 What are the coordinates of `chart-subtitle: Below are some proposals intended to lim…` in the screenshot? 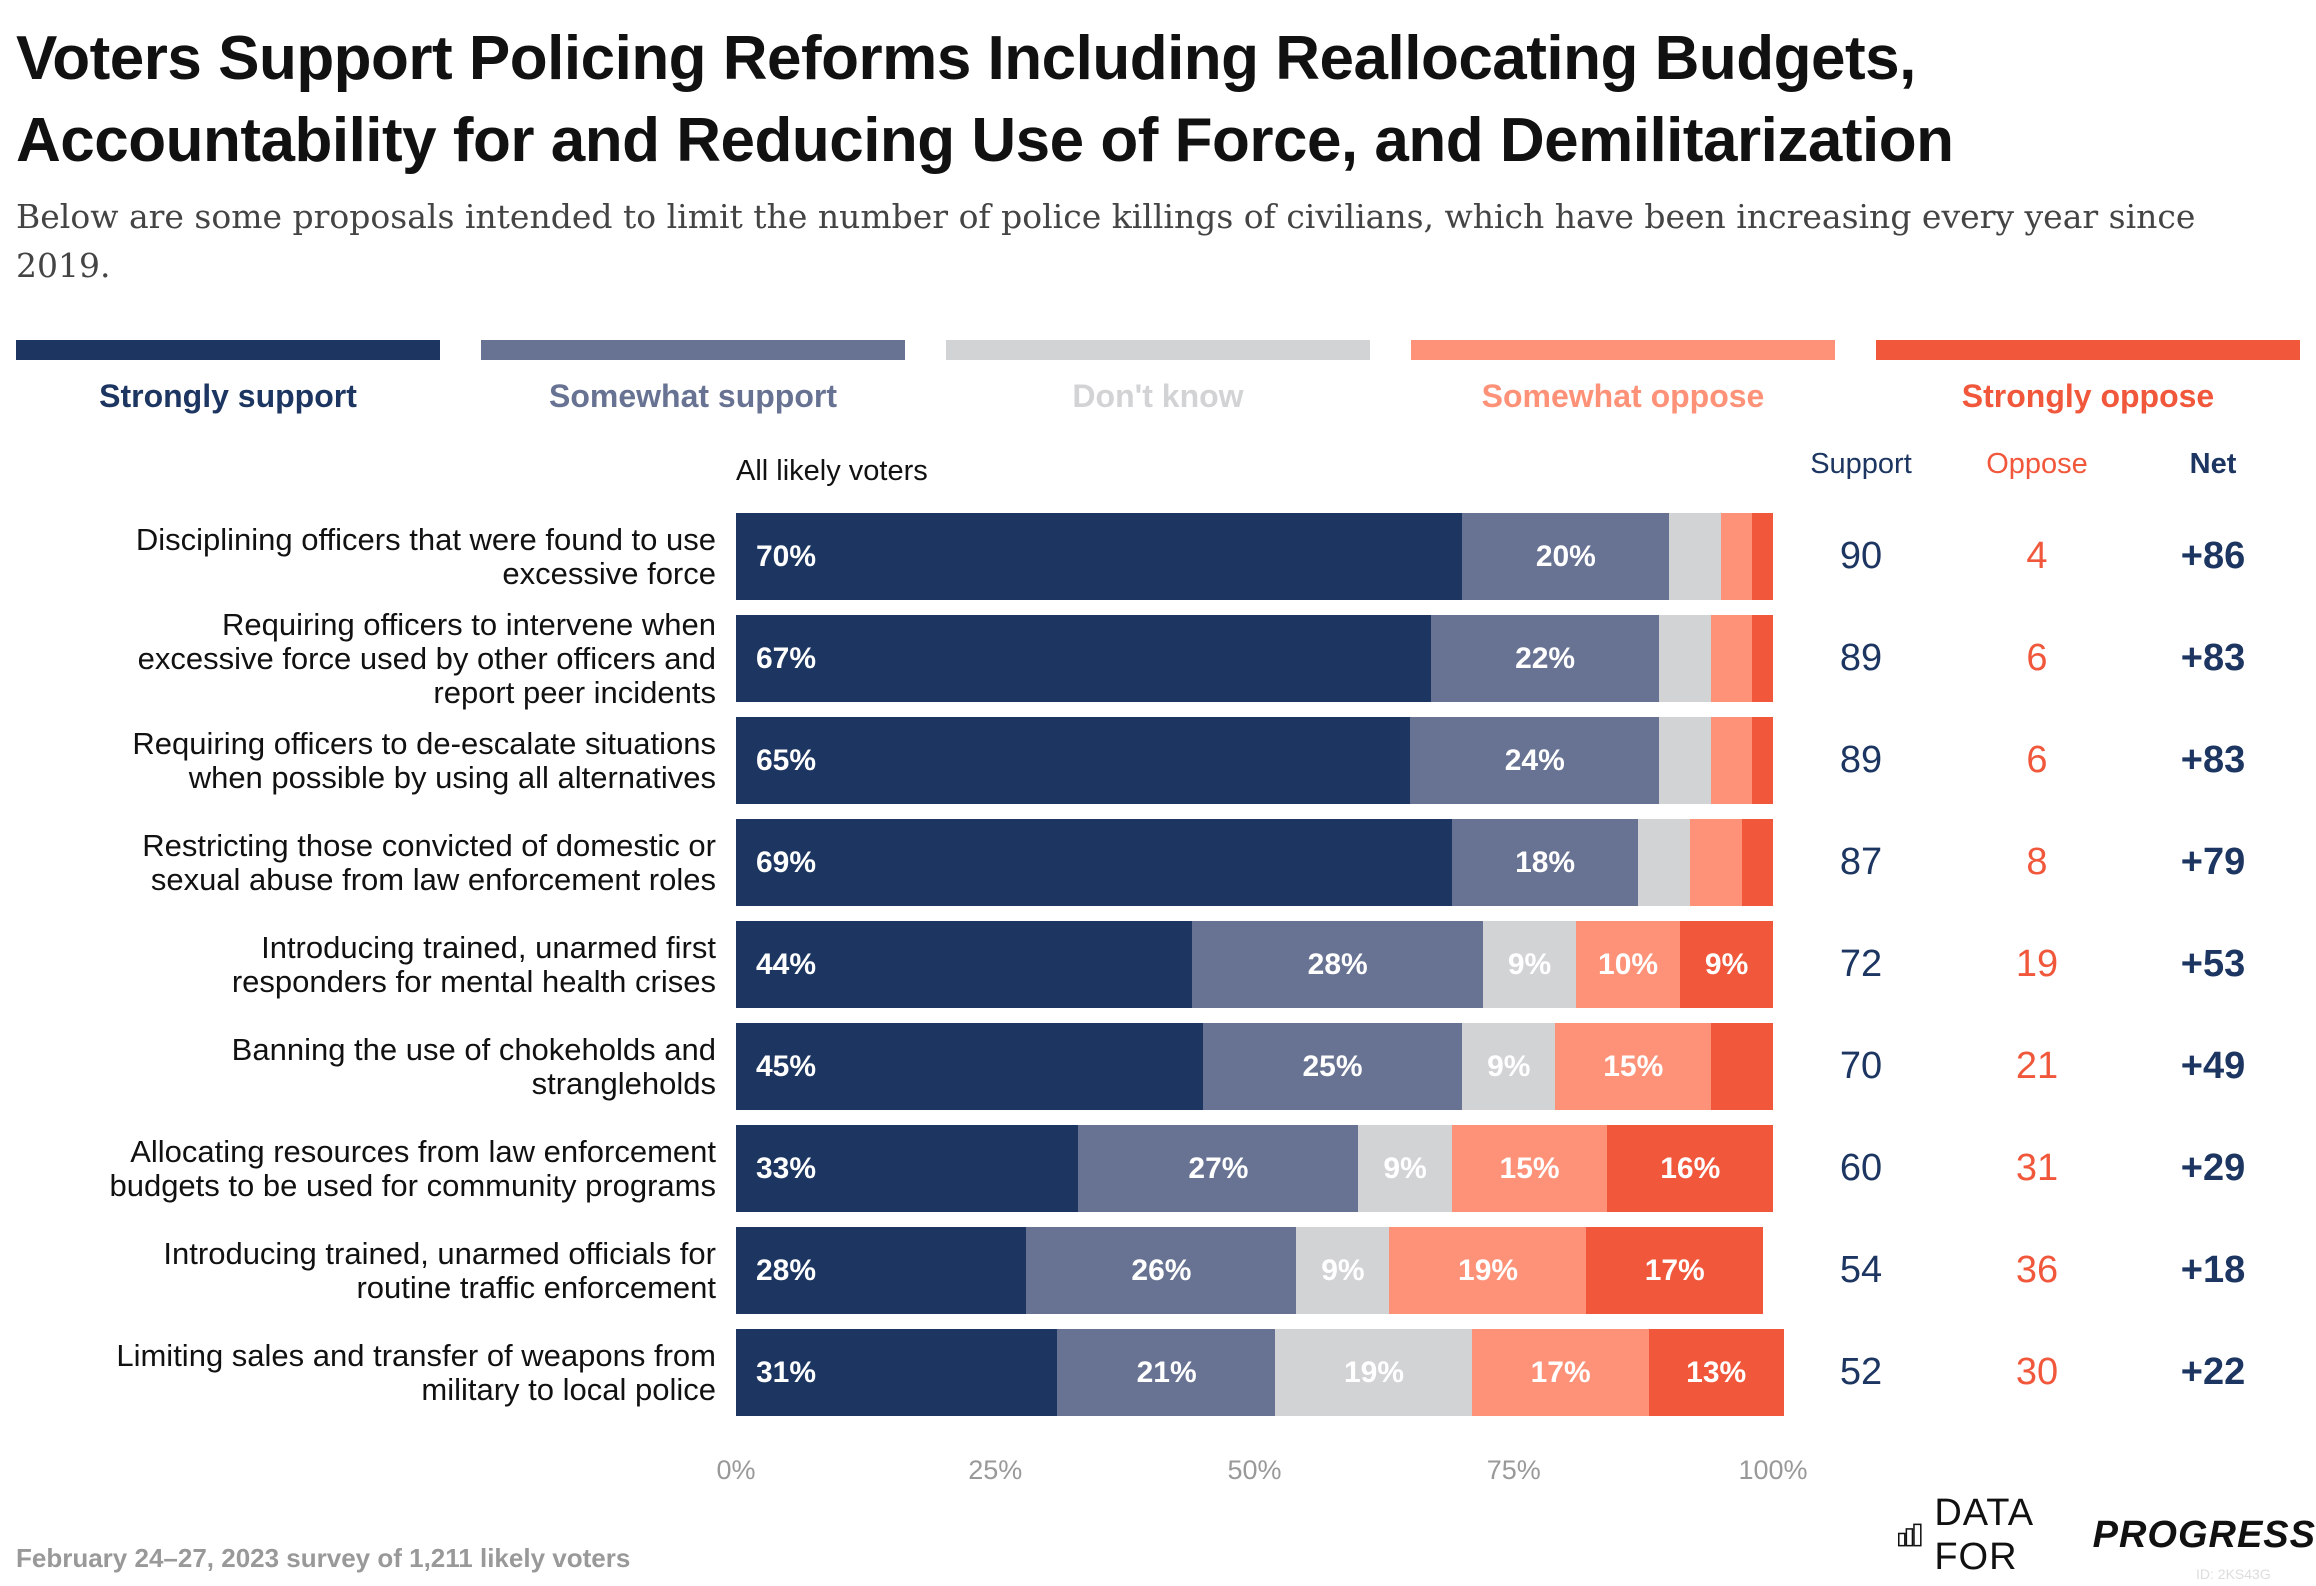 It's located at (1106, 241).